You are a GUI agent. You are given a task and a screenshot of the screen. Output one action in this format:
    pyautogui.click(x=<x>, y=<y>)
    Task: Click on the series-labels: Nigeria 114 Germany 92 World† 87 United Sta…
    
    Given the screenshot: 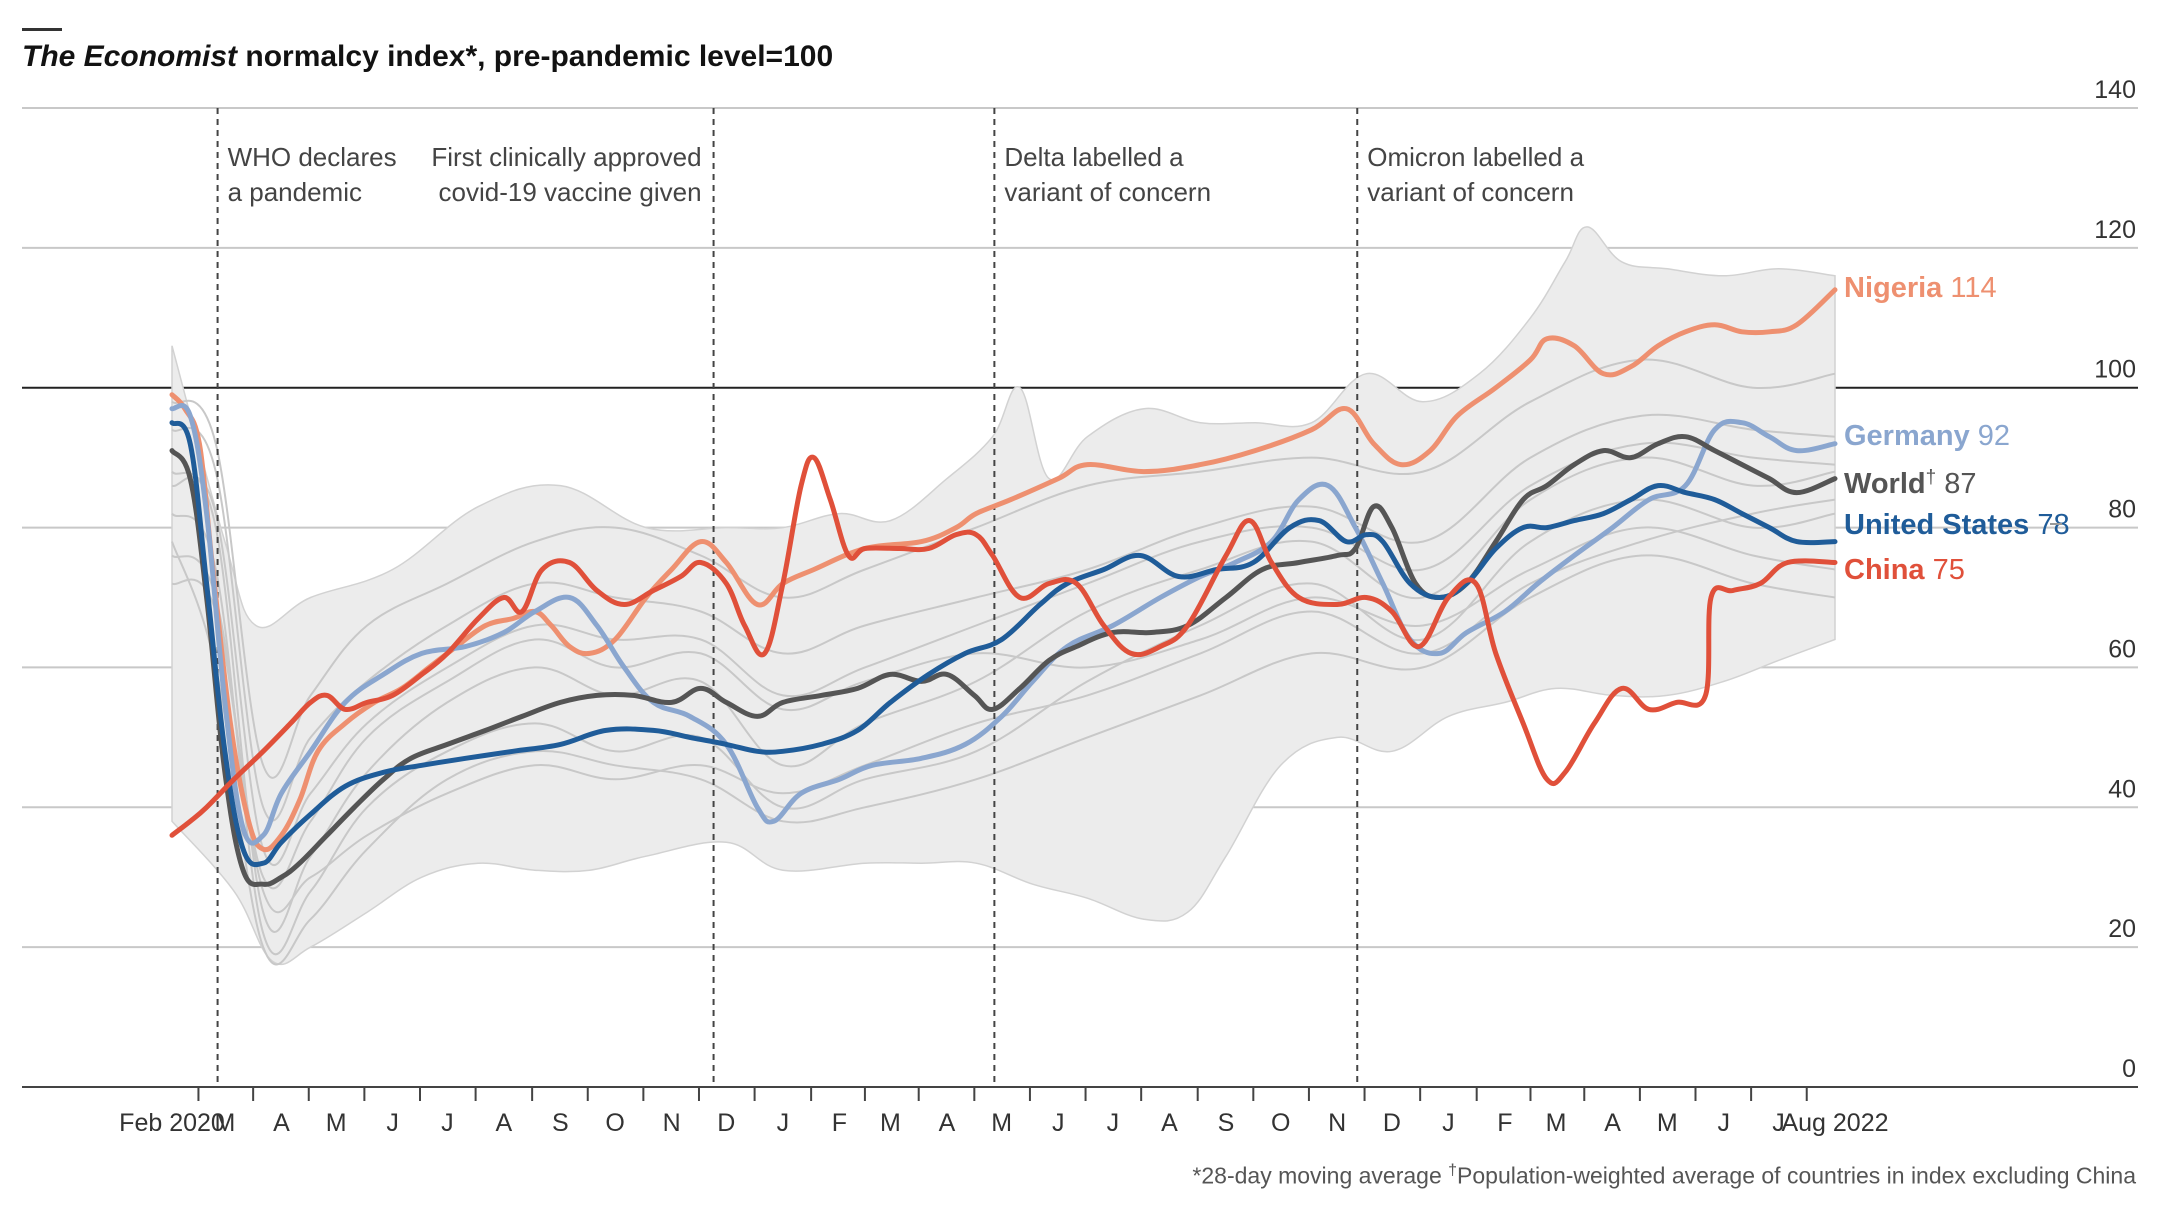 What is the action you would take?
    pyautogui.click(x=1957, y=429)
    